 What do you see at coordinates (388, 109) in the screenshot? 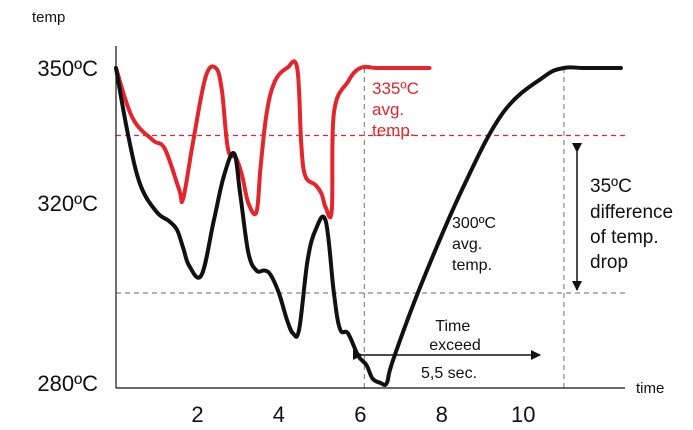
I see `red-avg-line-2: avg.` at bounding box center [388, 109].